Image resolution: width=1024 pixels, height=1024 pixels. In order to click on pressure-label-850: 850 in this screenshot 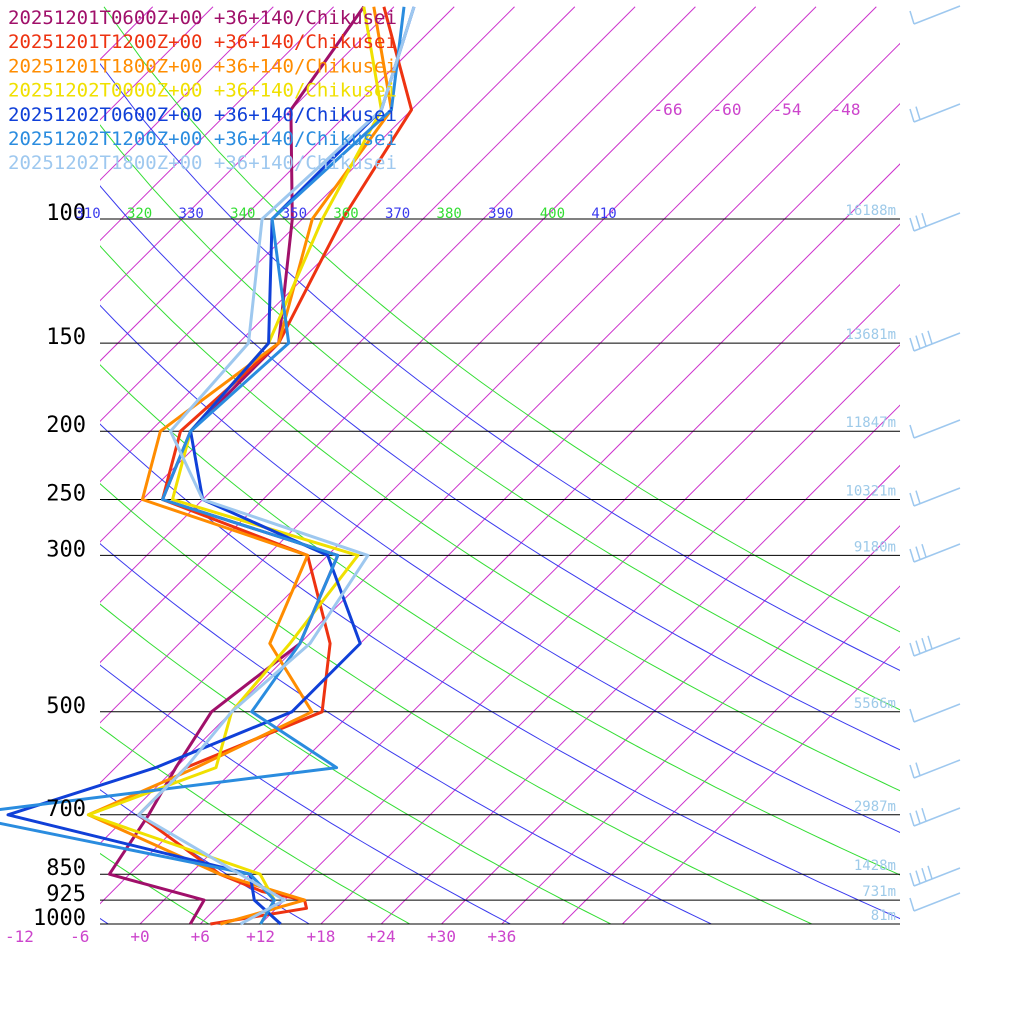, I will do `click(66, 868)`.